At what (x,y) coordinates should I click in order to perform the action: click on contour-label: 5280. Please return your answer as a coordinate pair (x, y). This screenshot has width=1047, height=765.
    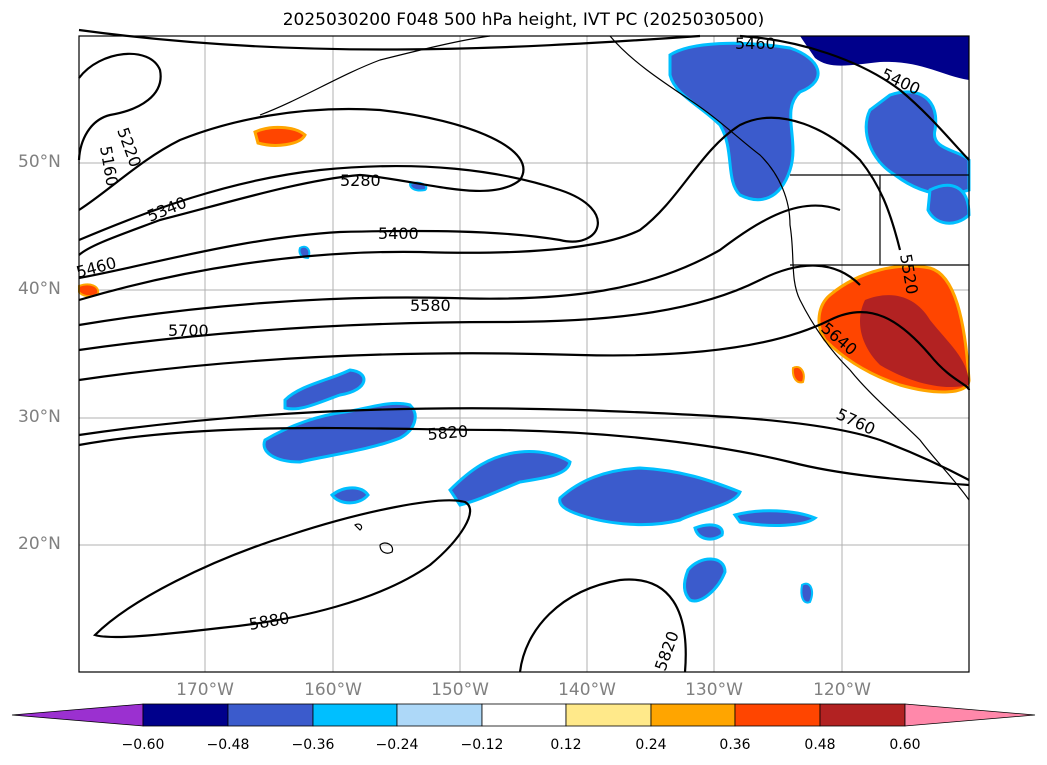
    Looking at the image, I should click on (360, 180).